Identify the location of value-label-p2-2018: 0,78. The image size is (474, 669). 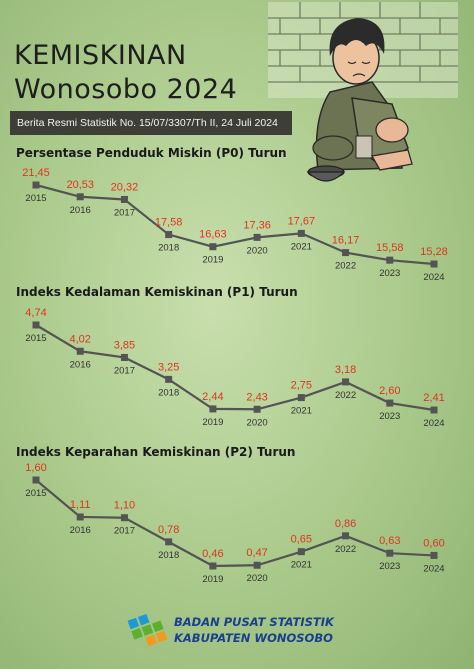
(168, 530).